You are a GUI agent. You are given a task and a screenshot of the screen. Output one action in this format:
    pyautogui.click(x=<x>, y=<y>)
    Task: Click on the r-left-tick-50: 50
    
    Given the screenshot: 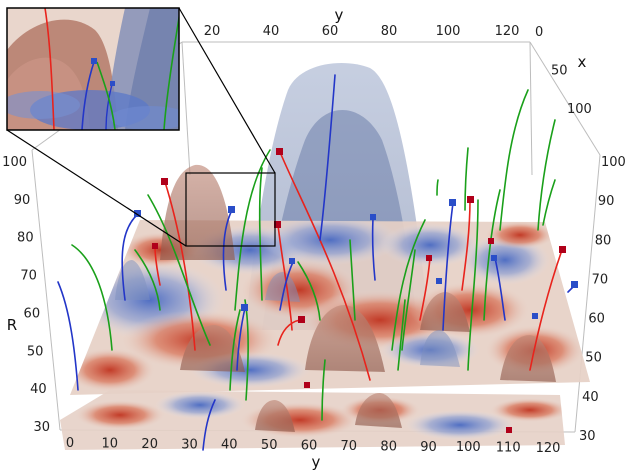 What is the action you would take?
    pyautogui.click(x=35, y=351)
    